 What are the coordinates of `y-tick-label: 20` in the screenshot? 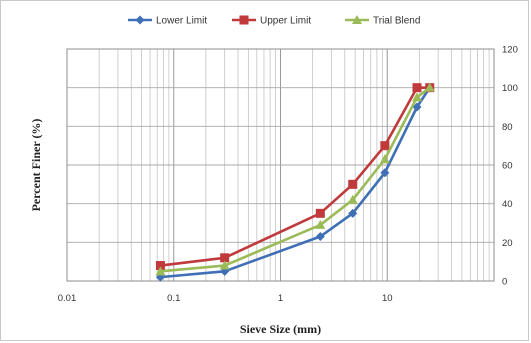 It's located at (507, 243).